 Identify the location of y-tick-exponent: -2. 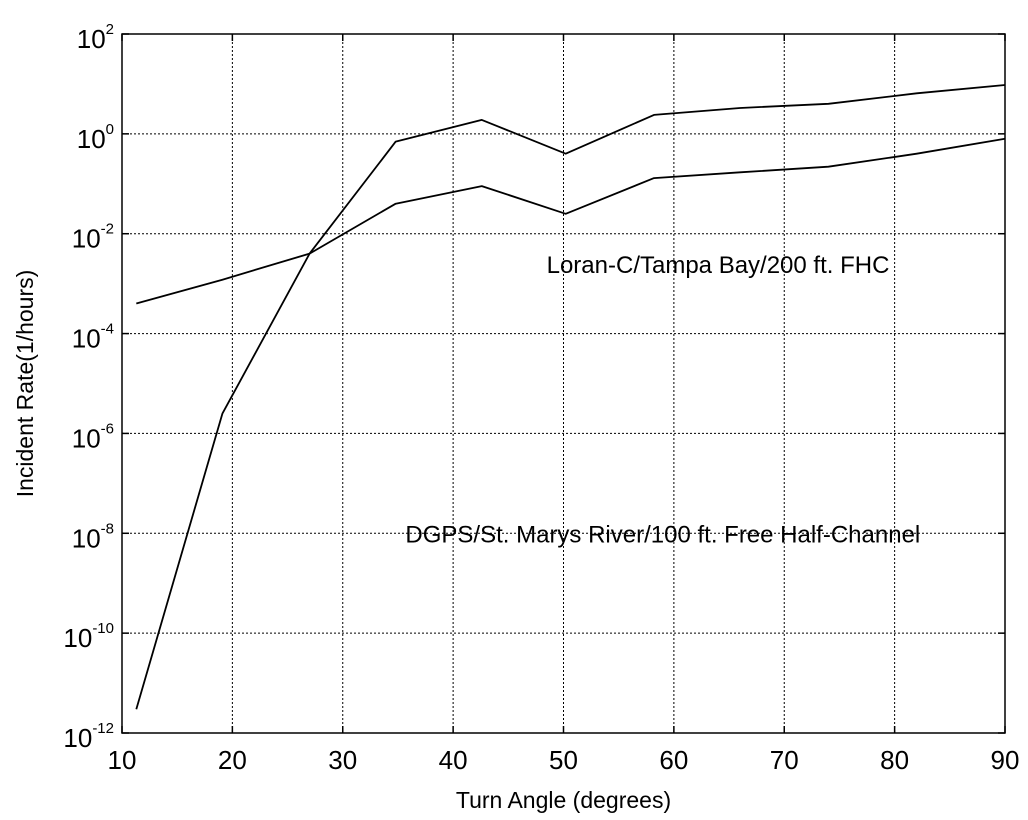
(107, 229).